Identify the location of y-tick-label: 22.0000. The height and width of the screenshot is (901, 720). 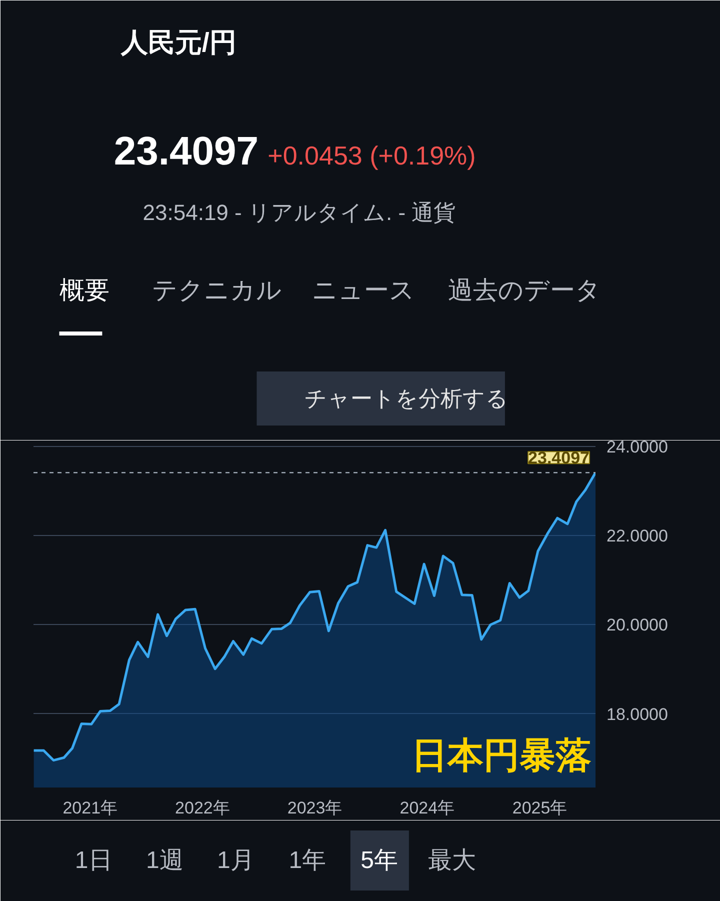
(637, 536).